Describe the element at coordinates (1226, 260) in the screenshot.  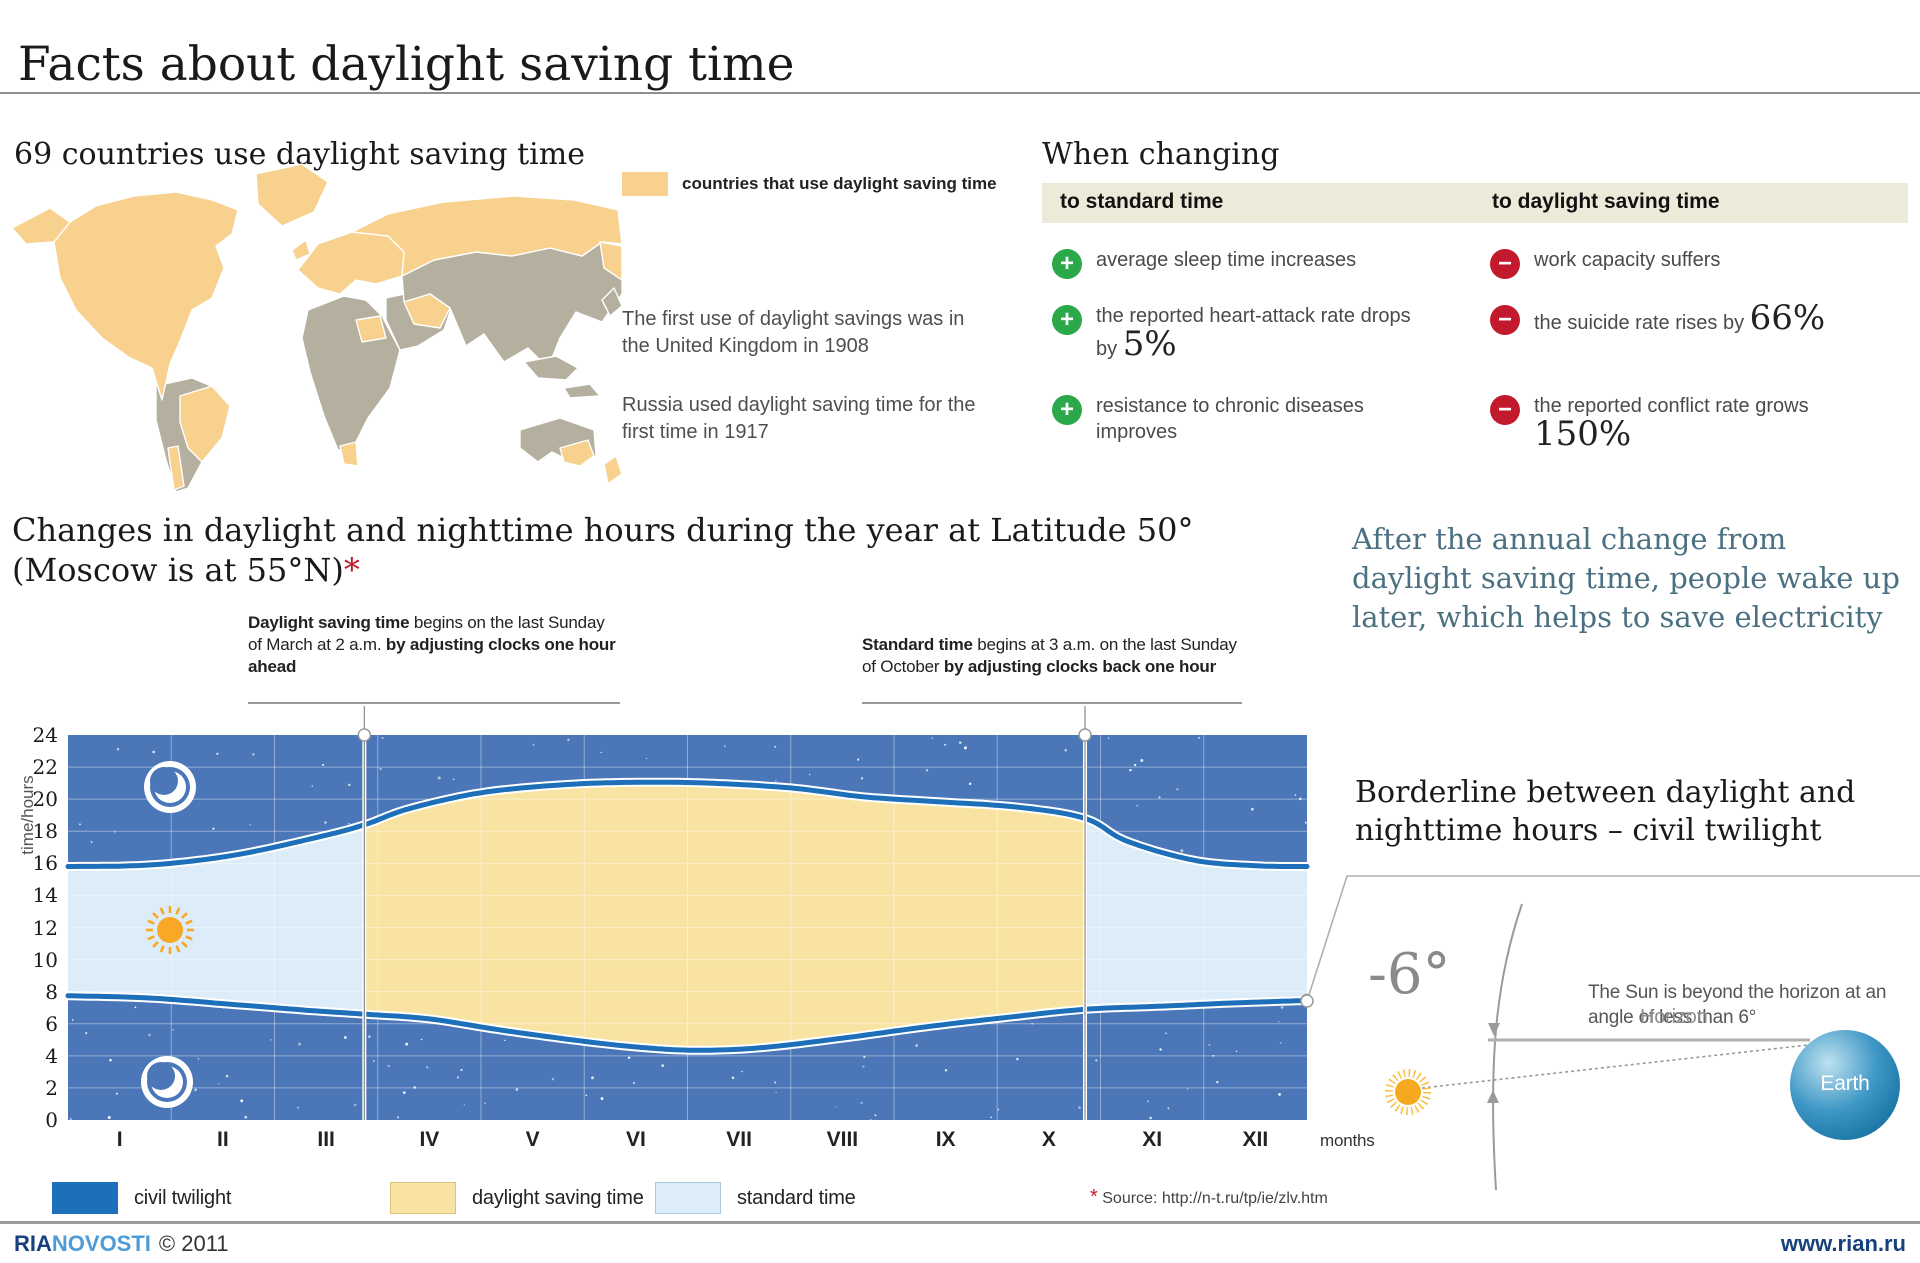
I see `benefit-text: average sleep time increases` at that location.